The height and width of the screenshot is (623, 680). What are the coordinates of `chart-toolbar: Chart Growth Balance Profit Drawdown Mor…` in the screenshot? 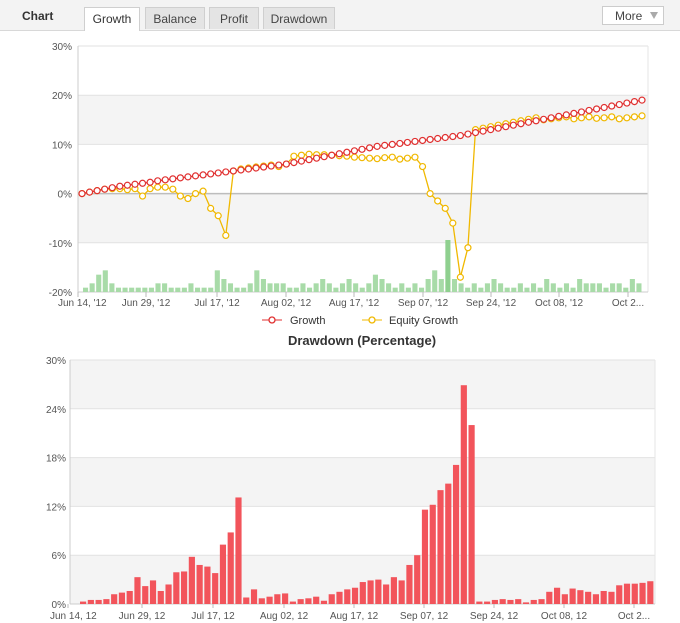 It's located at (340, 15).